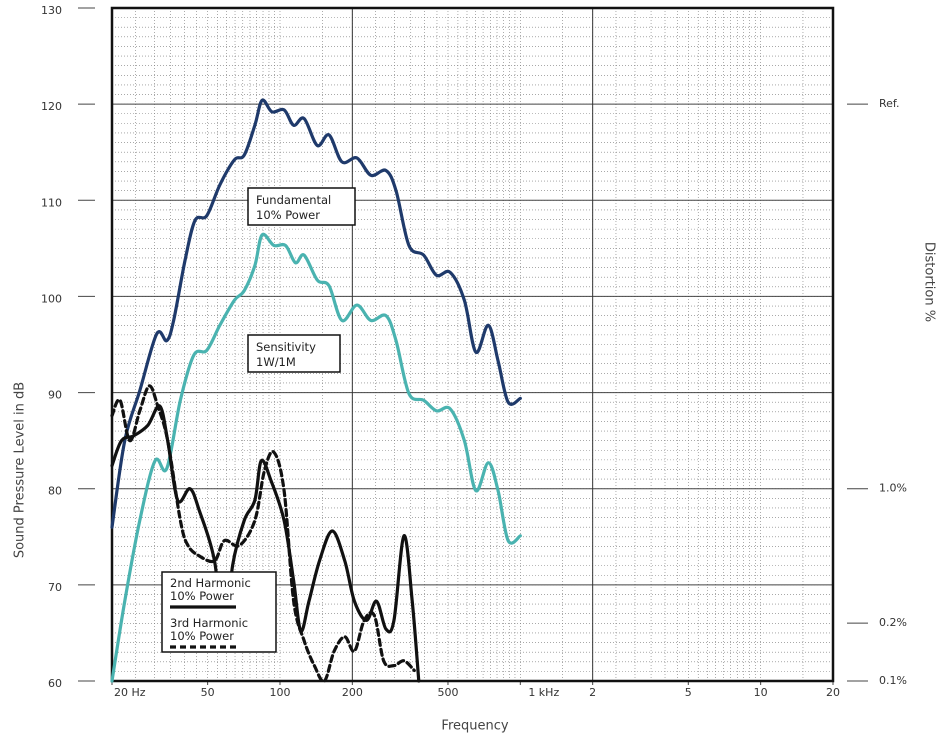 This screenshot has height=738, width=941. I want to click on x-tick-label: 500, so click(447, 692).